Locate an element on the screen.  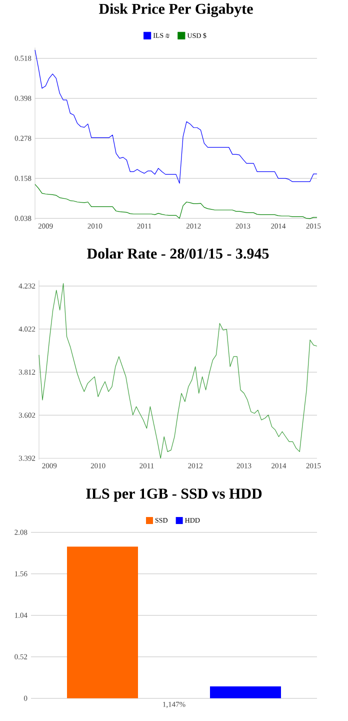
chart-title: ILS per 1GB - SSD vs HDD is located at coordinates (174, 495).